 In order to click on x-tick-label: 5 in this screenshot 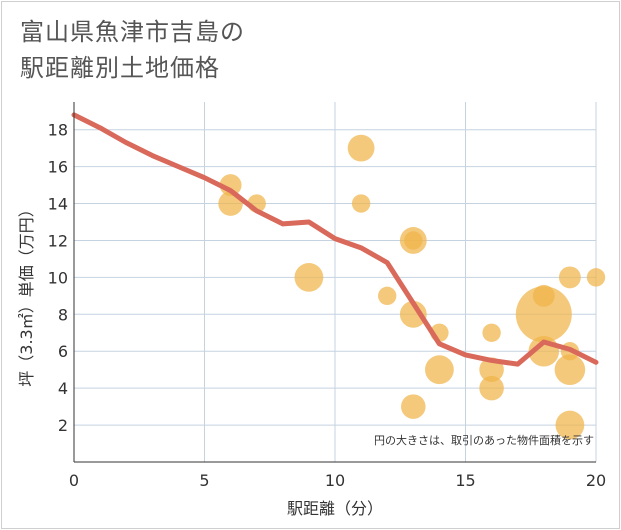, I will do `click(204, 480)`.